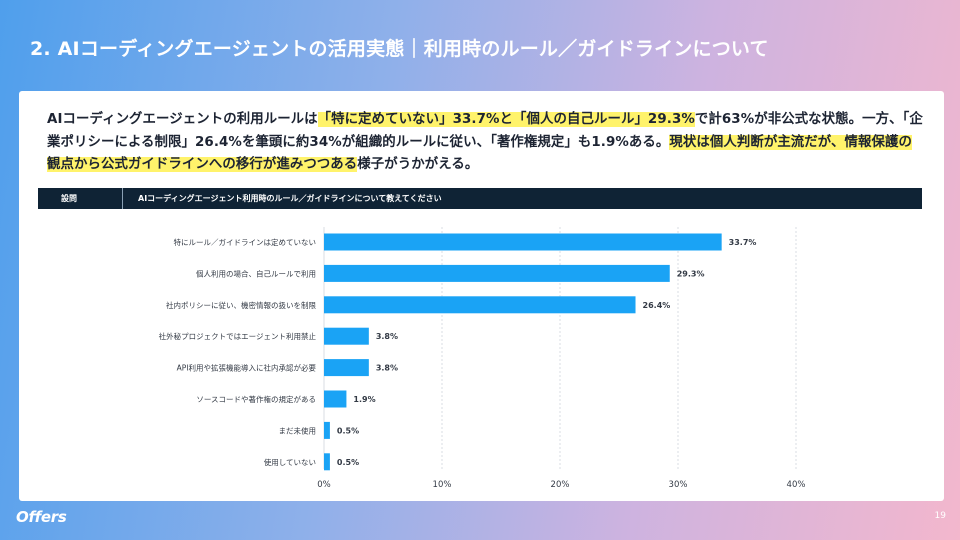 This screenshot has height=540, width=960. What do you see at coordinates (678, 485) in the screenshot?
I see `x-tick-label: 30%` at bounding box center [678, 485].